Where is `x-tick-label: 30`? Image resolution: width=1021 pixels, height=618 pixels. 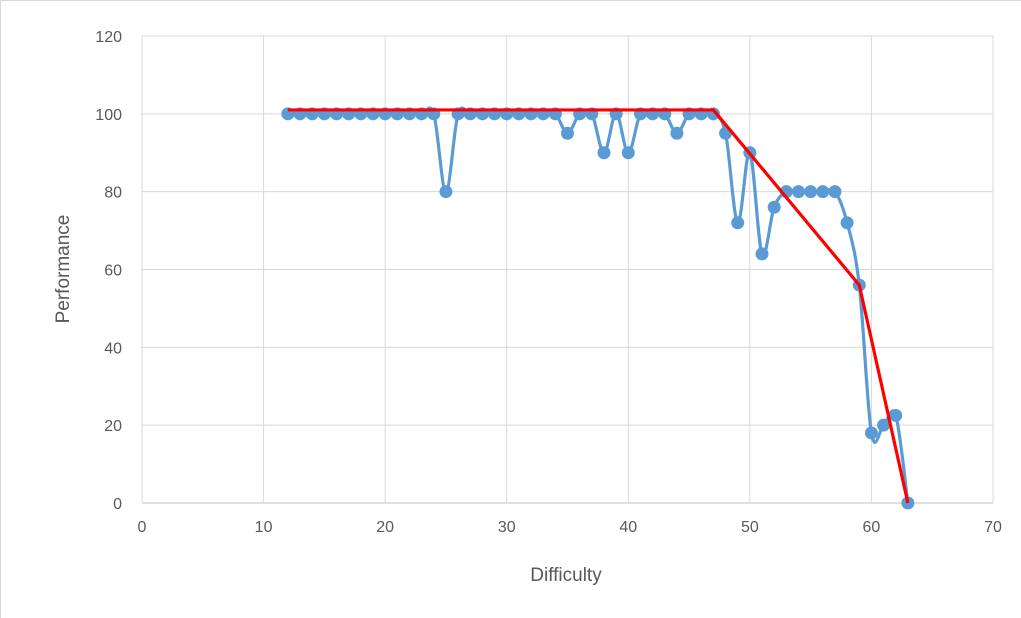 x-tick-label: 30 is located at coordinates (507, 527).